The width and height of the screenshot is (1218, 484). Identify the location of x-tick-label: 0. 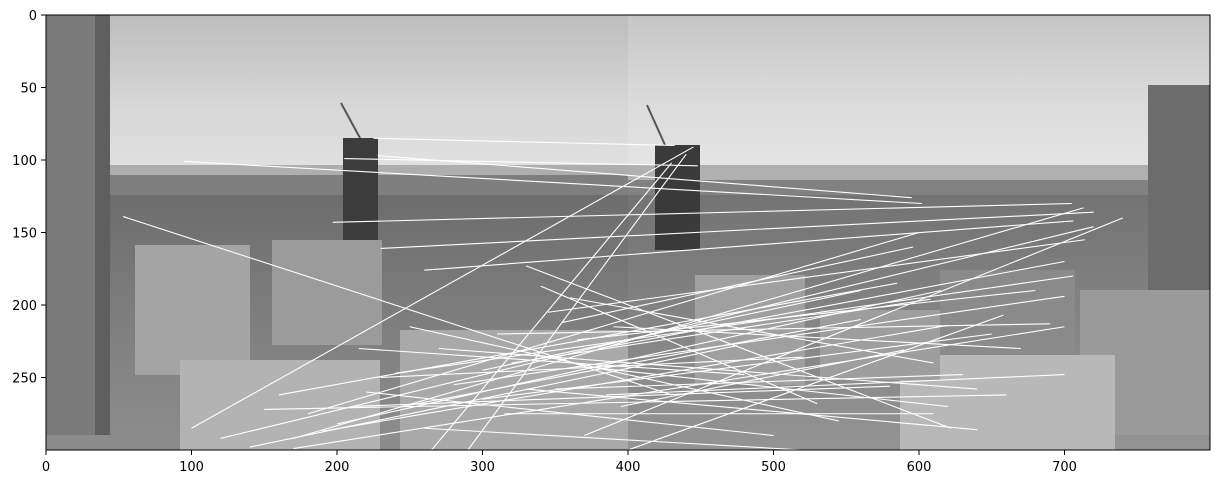
(46, 467).